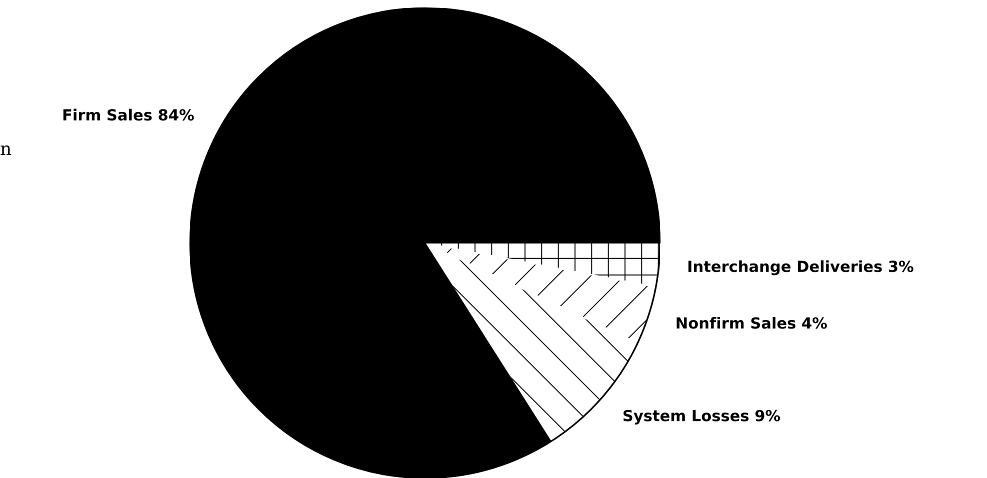 The height and width of the screenshot is (478, 987). I want to click on slice-label: System Losses 9%, so click(702, 417).